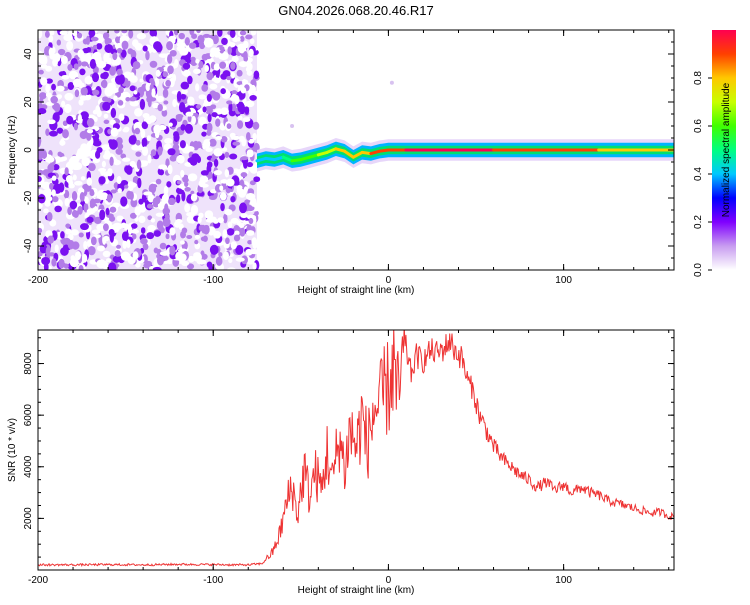  What do you see at coordinates (28, 245) in the screenshot?
I see `y-tick-label: -40` at bounding box center [28, 245].